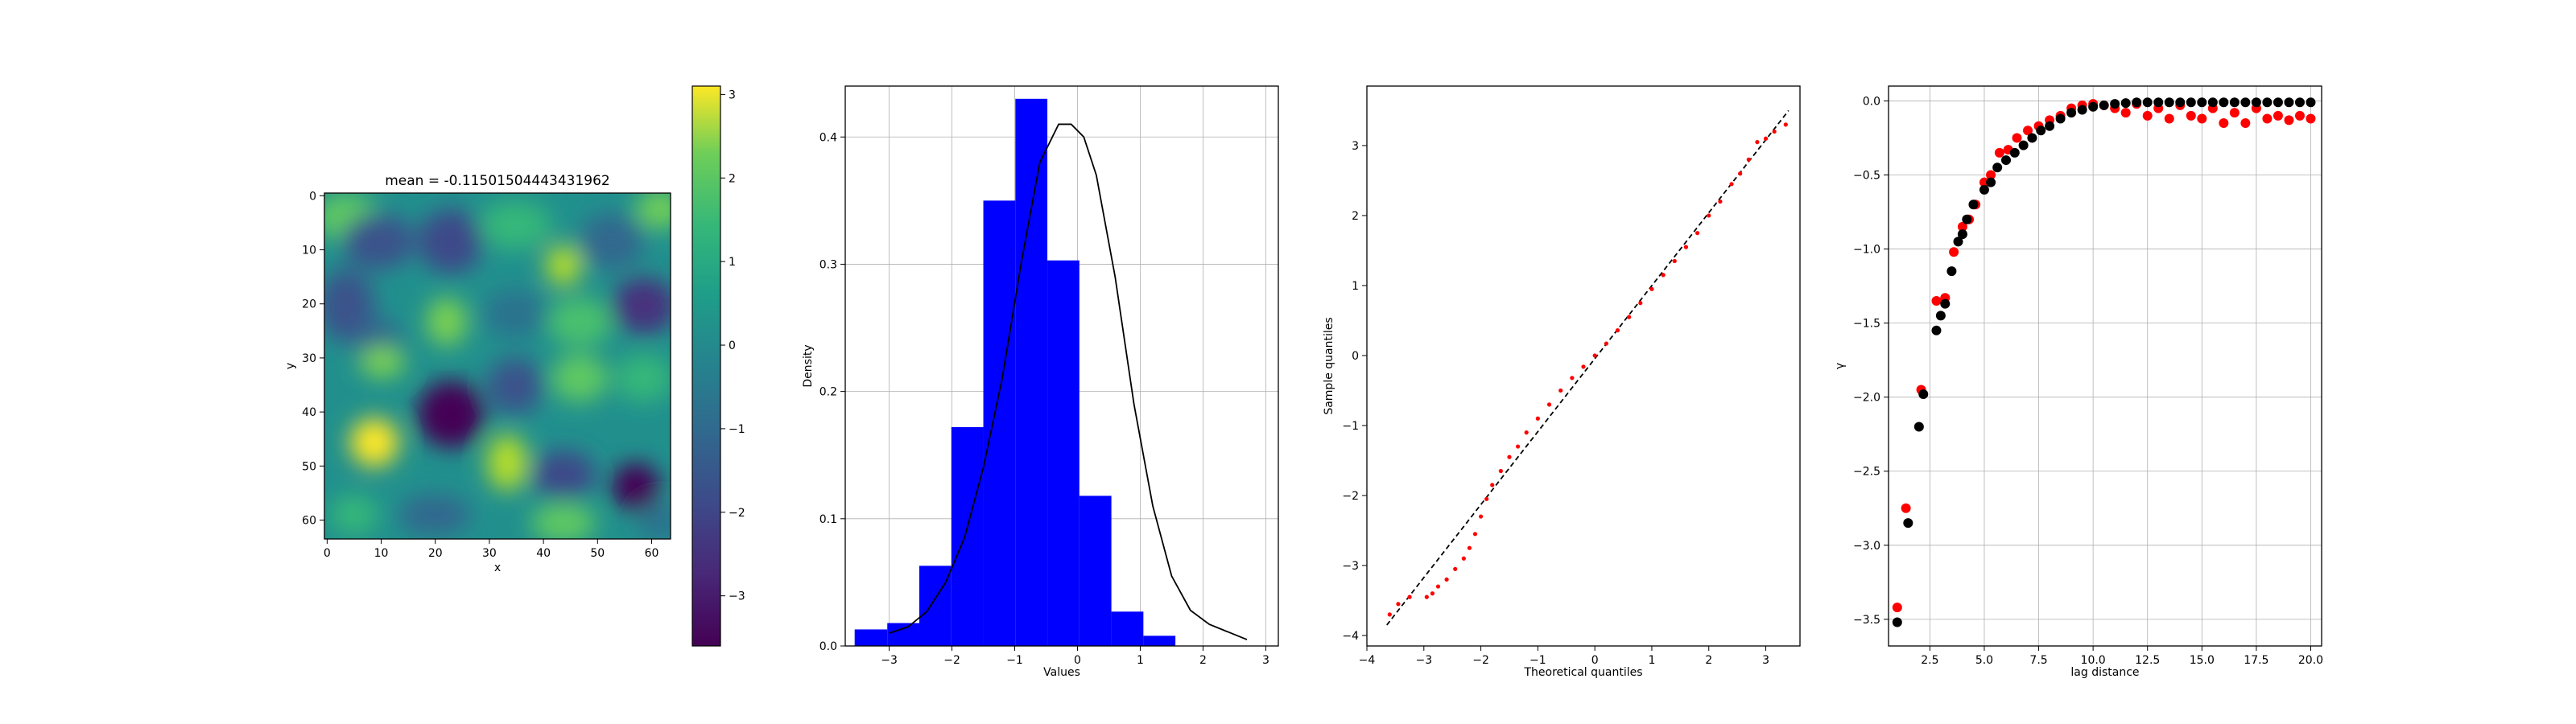  Describe the element at coordinates (327, 553) in the screenshot. I see `heatmap-x-tick-label: 0` at that location.